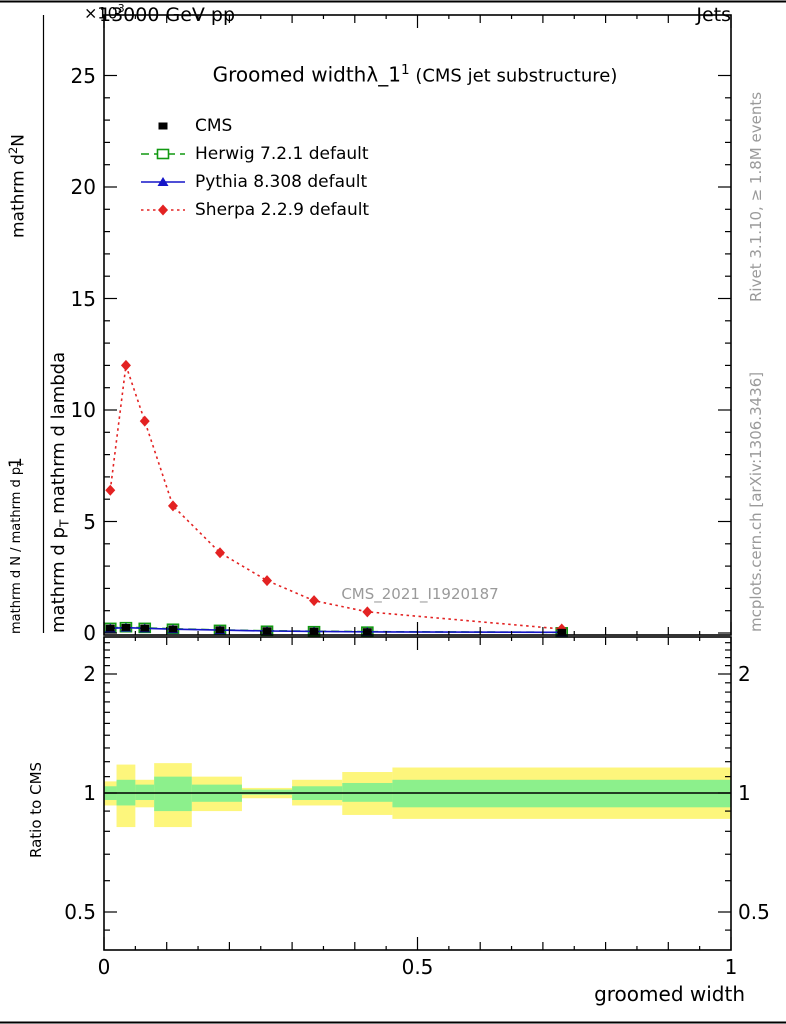 This screenshot has width=786, height=1024. I want to click on ylabel-den-p: mathrm d p, so click(58, 580).